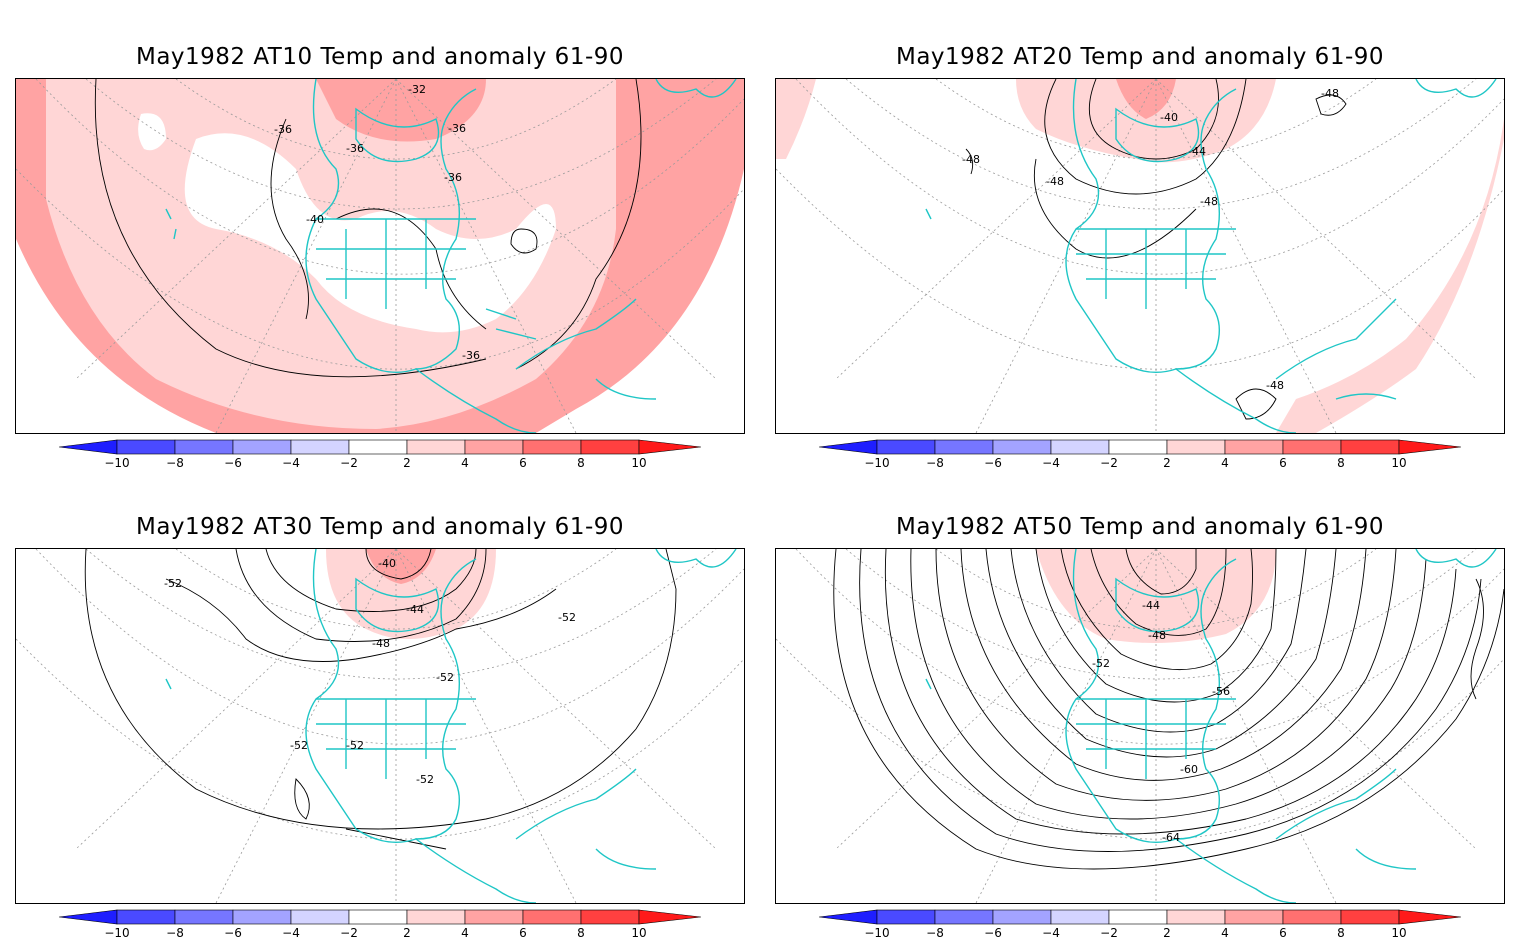 The image size is (1520, 948). What do you see at coordinates (387, 563) in the screenshot?
I see `contour-label: -40` at bounding box center [387, 563].